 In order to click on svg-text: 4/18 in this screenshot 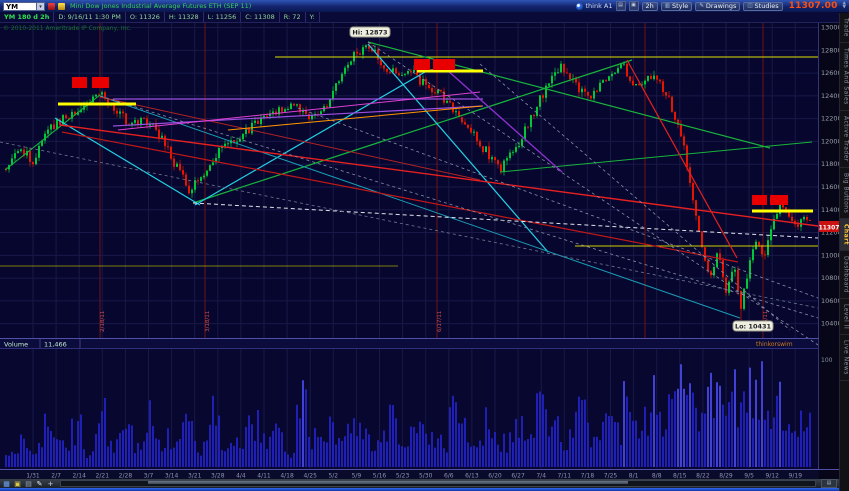, I will do `click(287, 476)`.